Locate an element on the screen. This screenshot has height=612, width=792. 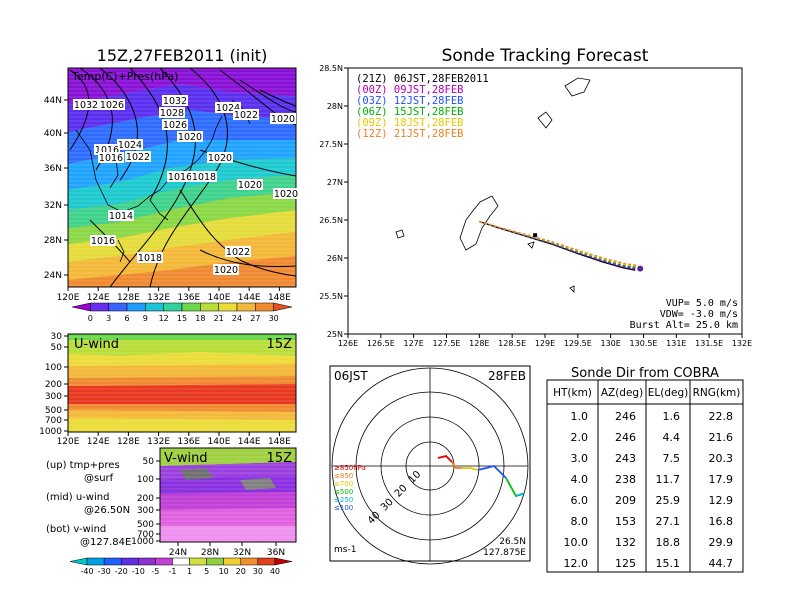
cobra-cell: 10.0 is located at coordinates (576, 542).